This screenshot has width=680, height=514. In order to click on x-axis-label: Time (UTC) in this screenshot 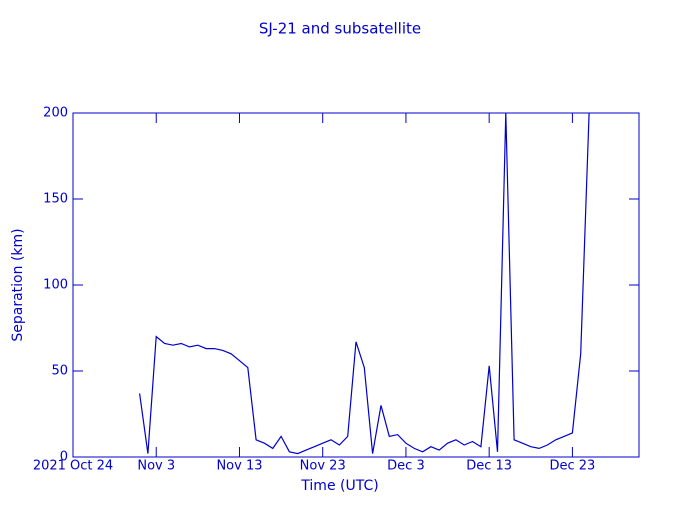, I will do `click(339, 486)`.